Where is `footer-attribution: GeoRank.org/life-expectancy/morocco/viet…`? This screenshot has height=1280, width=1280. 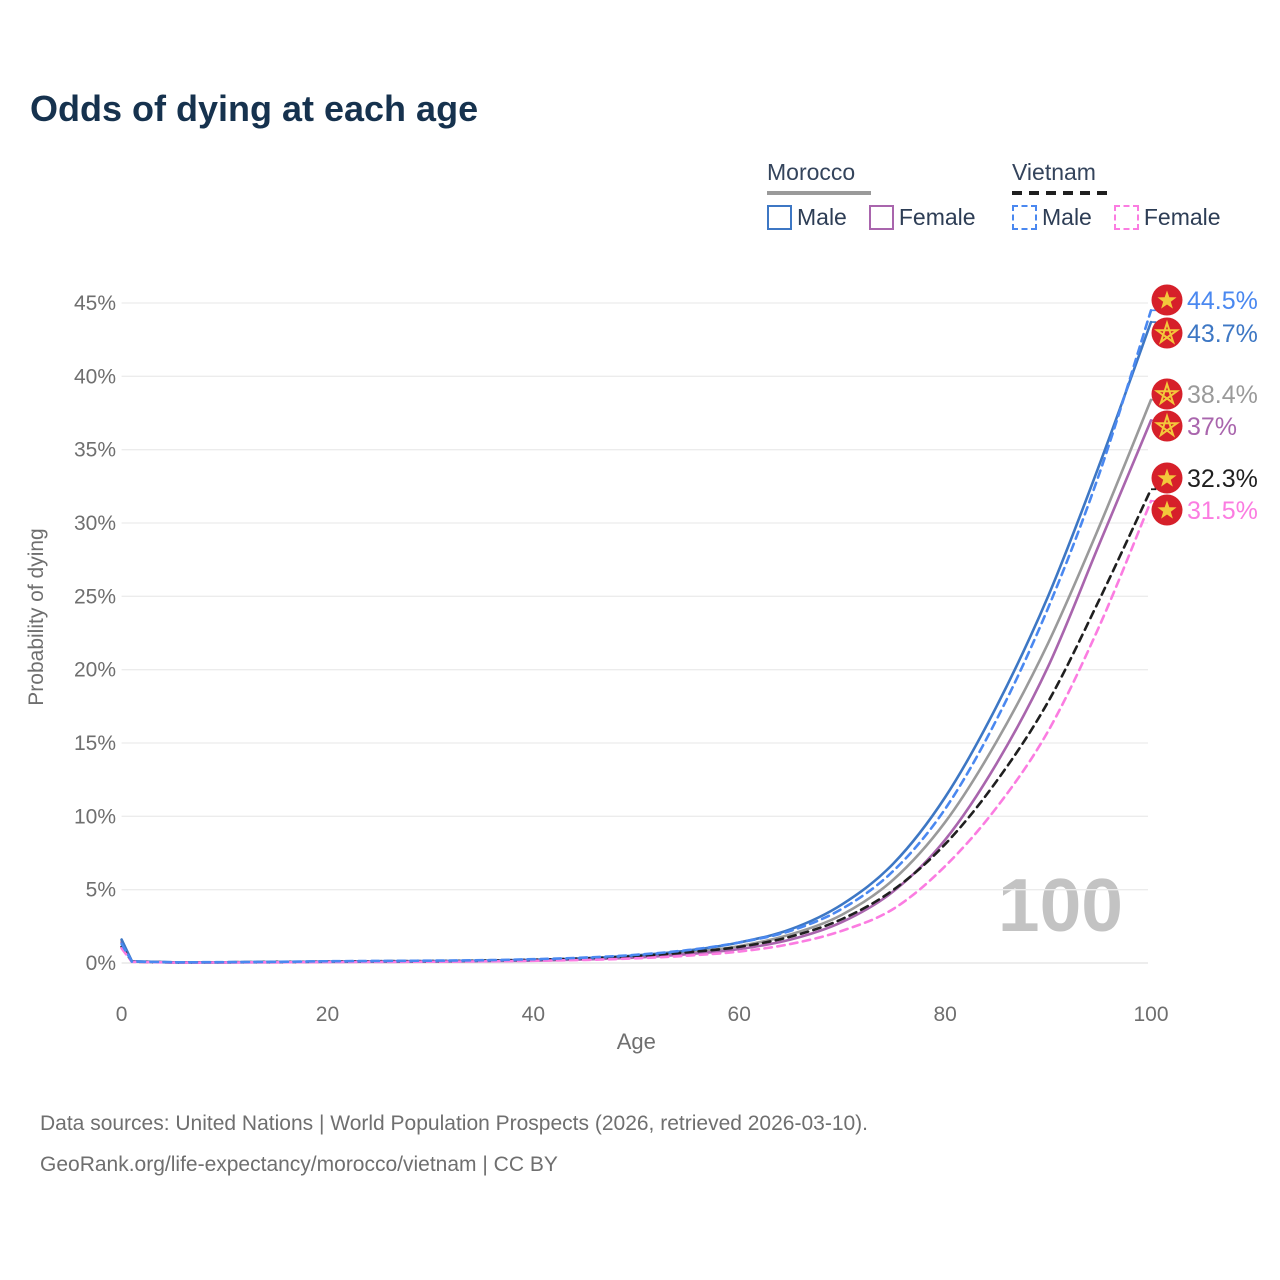
footer-attribution: GeoRank.org/life-expectancy/morocco/viet… is located at coordinates (299, 1164).